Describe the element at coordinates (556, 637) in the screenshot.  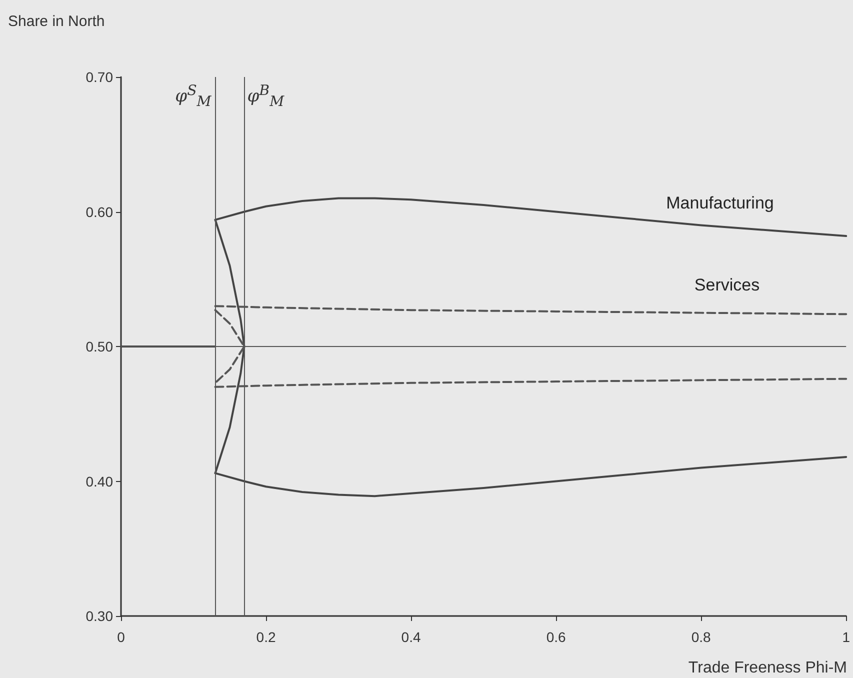
I see `x-tick-label: 0.6` at that location.